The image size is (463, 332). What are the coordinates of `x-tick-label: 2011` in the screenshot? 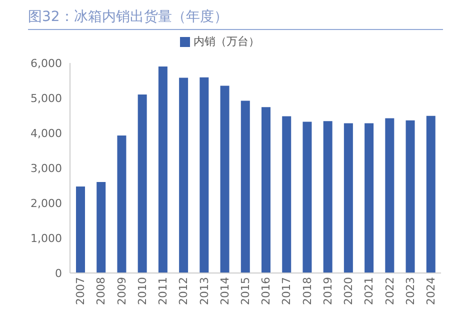 It's located at (163, 291).